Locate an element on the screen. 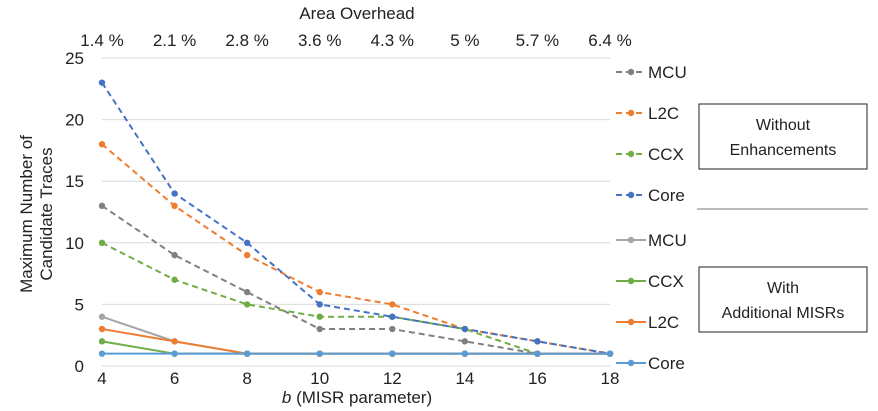 Image resolution: width=878 pixels, height=411 pixels. with-box-line1: With is located at coordinates (783, 288).